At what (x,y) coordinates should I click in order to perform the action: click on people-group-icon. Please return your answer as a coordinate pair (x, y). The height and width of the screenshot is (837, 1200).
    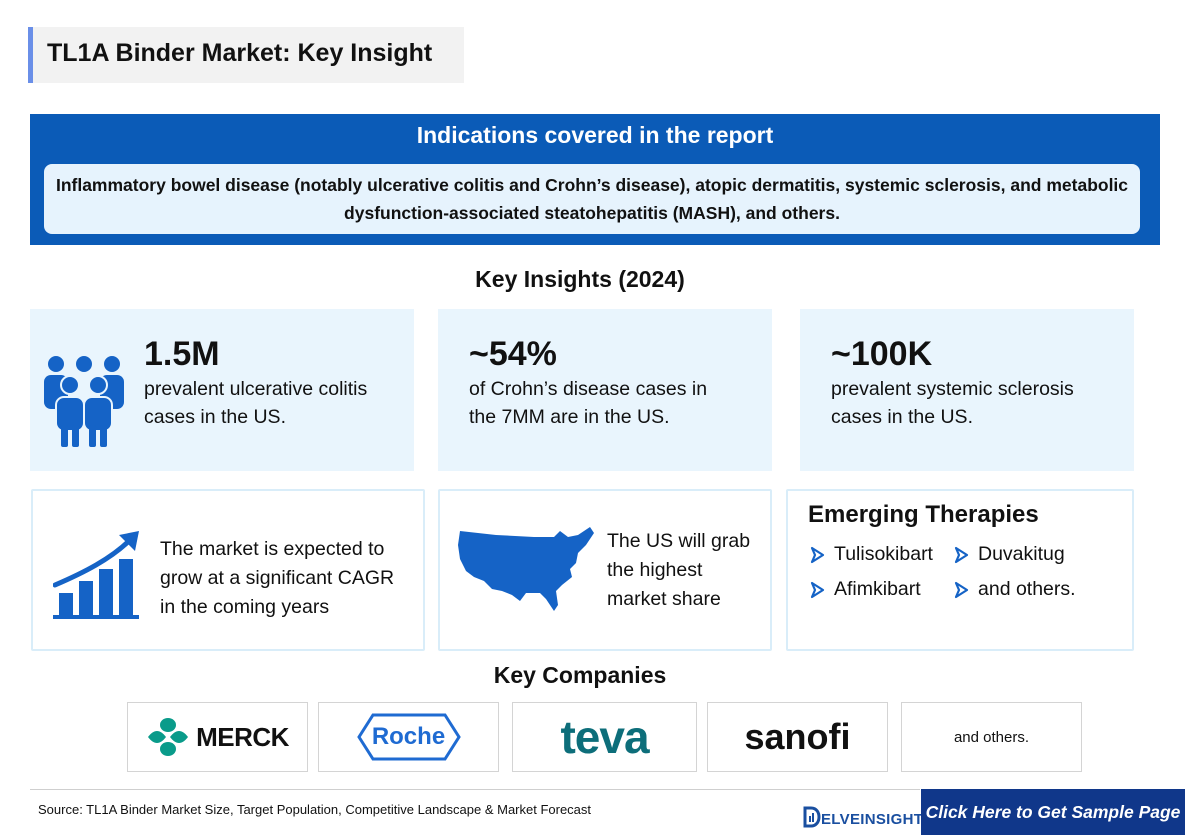
    Looking at the image, I should click on (84, 401).